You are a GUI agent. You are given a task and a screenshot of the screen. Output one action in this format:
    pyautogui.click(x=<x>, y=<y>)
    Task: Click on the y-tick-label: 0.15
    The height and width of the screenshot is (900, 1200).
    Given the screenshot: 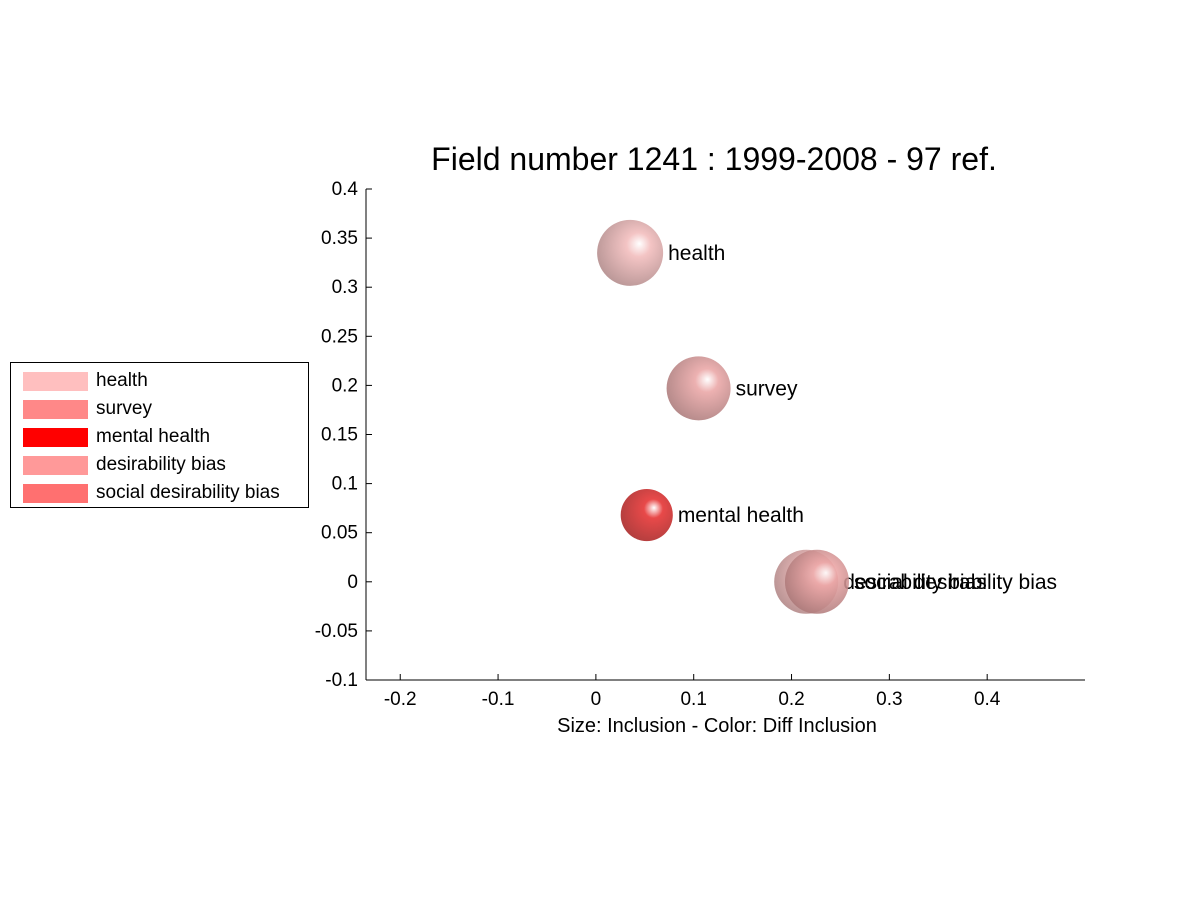 What is the action you would take?
    pyautogui.click(x=339, y=435)
    